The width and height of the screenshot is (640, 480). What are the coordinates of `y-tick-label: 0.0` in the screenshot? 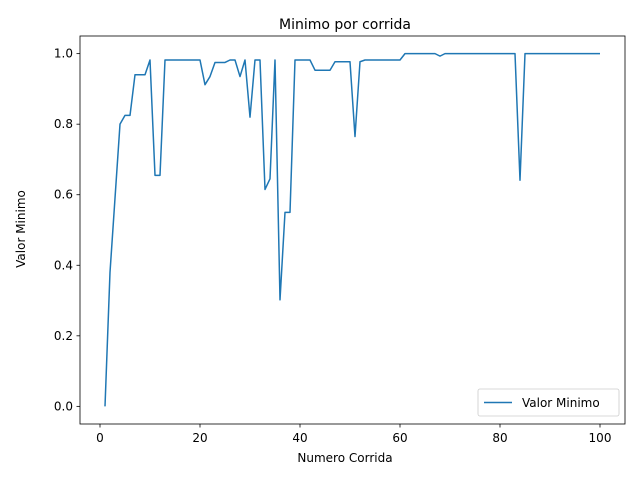 It's located at (63, 406).